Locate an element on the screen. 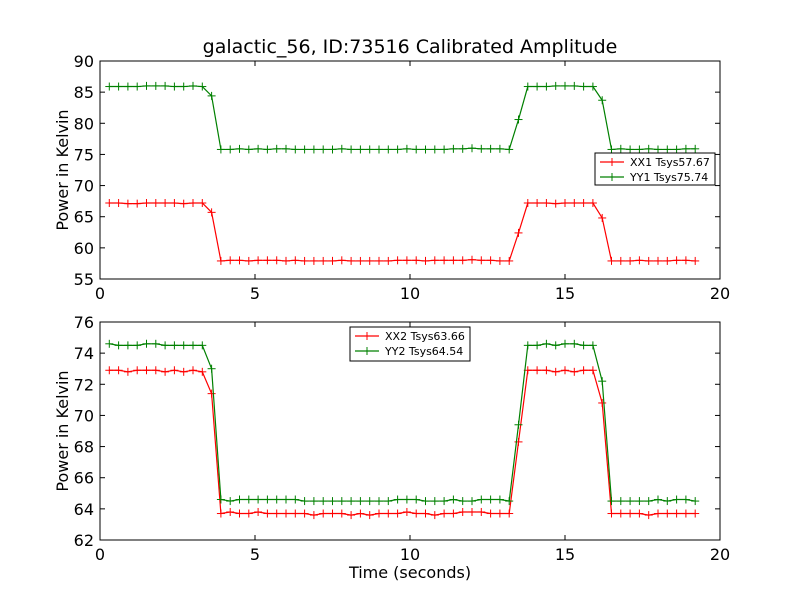  y-tick-label: 80 is located at coordinates (84, 123).